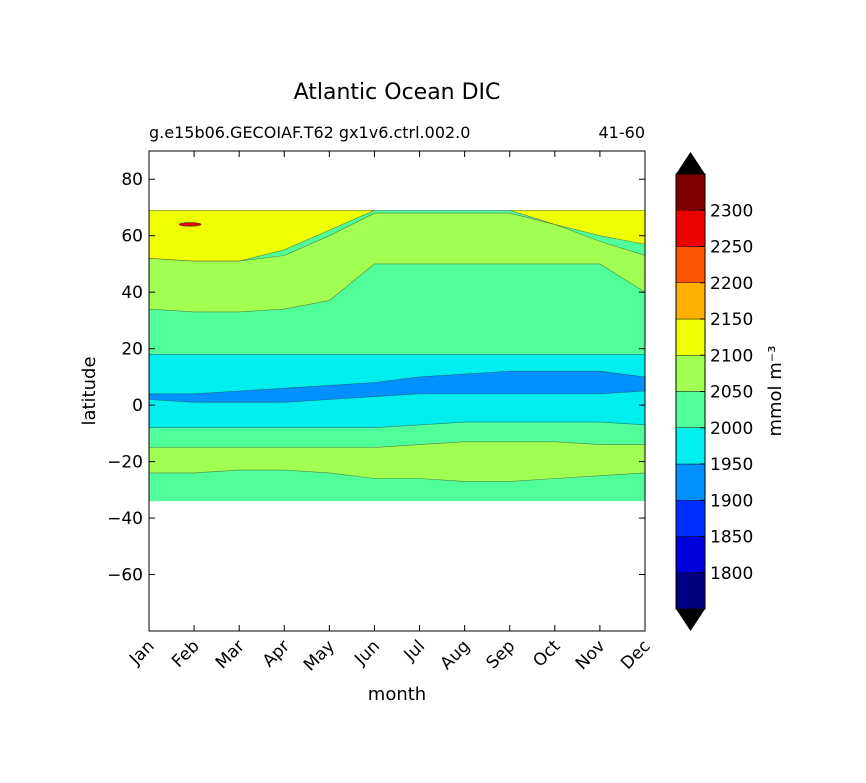  I want to click on x-tick-label: Jul, so click(414, 650).